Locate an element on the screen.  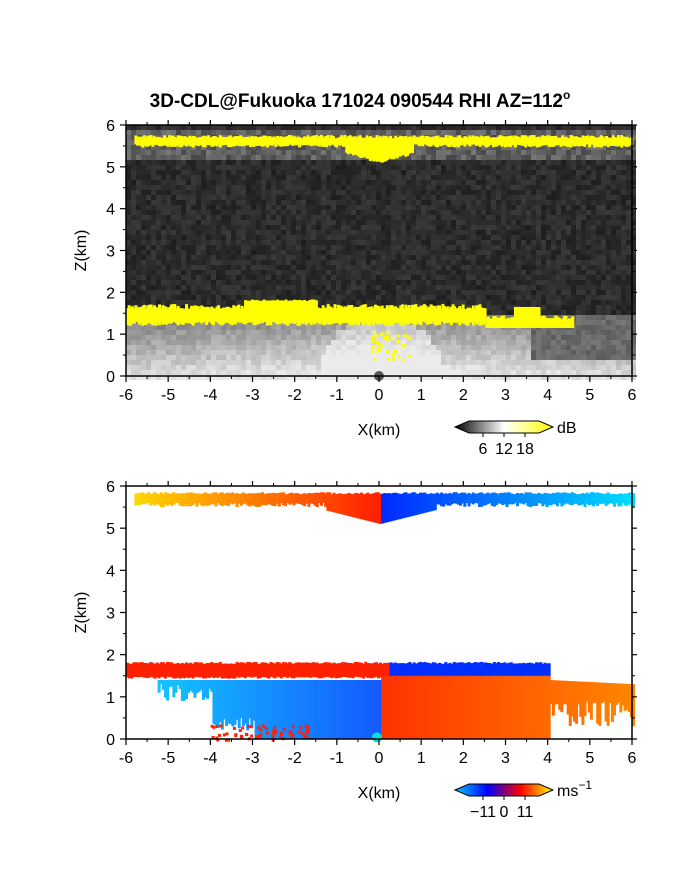
velocity-colorbar-unit: ms−1 is located at coordinates (574, 789).